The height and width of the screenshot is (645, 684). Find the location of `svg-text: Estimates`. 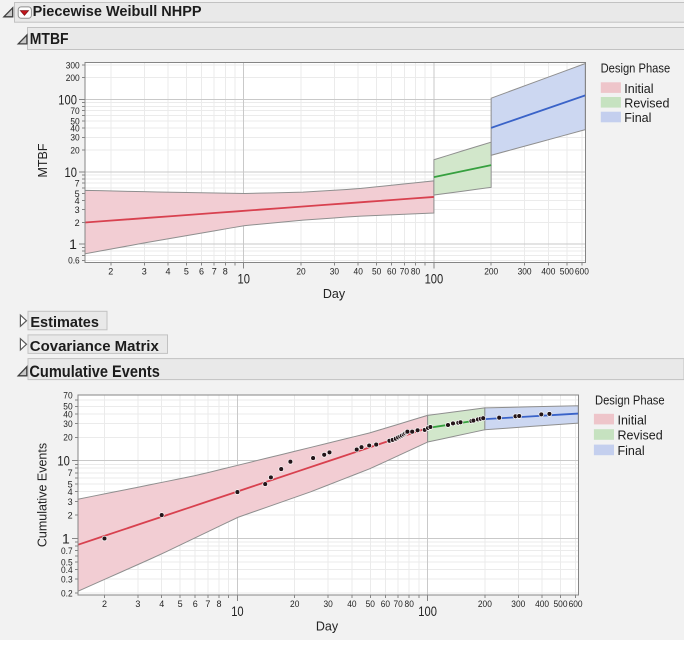

svg-text: Estimates is located at coordinates (64, 323).